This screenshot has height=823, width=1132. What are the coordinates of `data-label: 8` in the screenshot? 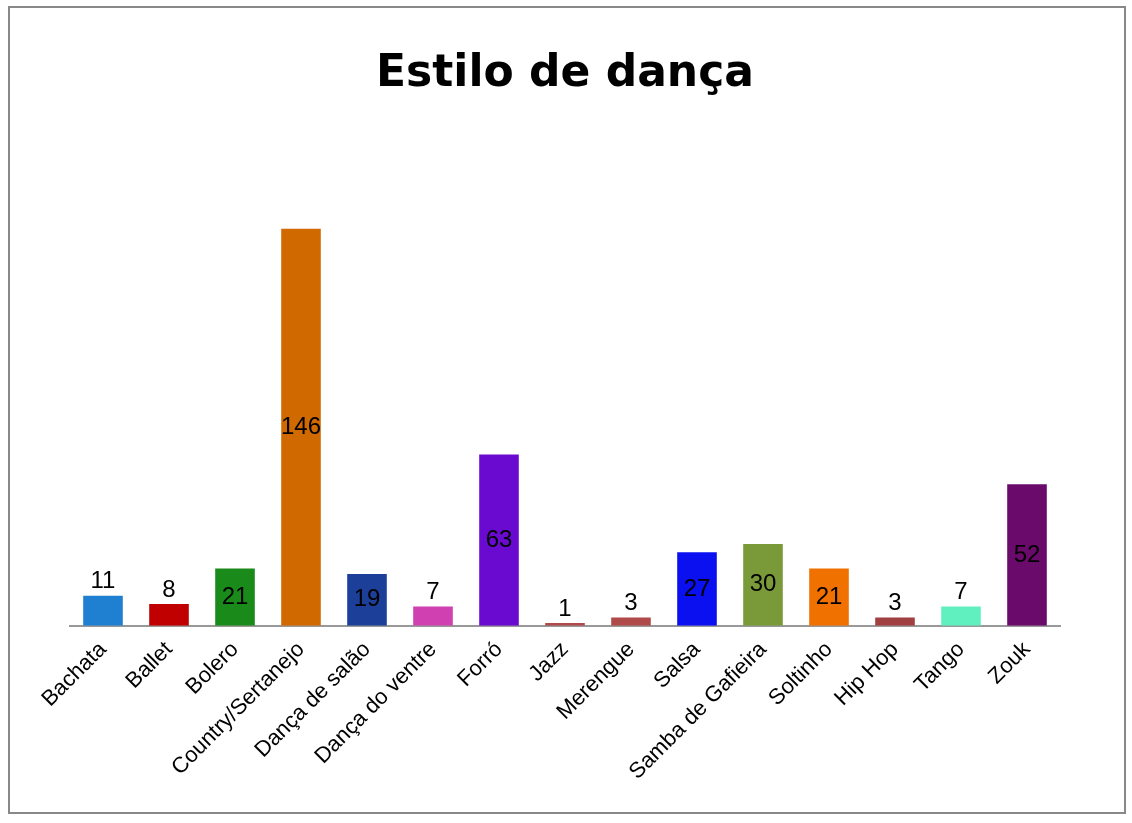 It's located at (169, 588).